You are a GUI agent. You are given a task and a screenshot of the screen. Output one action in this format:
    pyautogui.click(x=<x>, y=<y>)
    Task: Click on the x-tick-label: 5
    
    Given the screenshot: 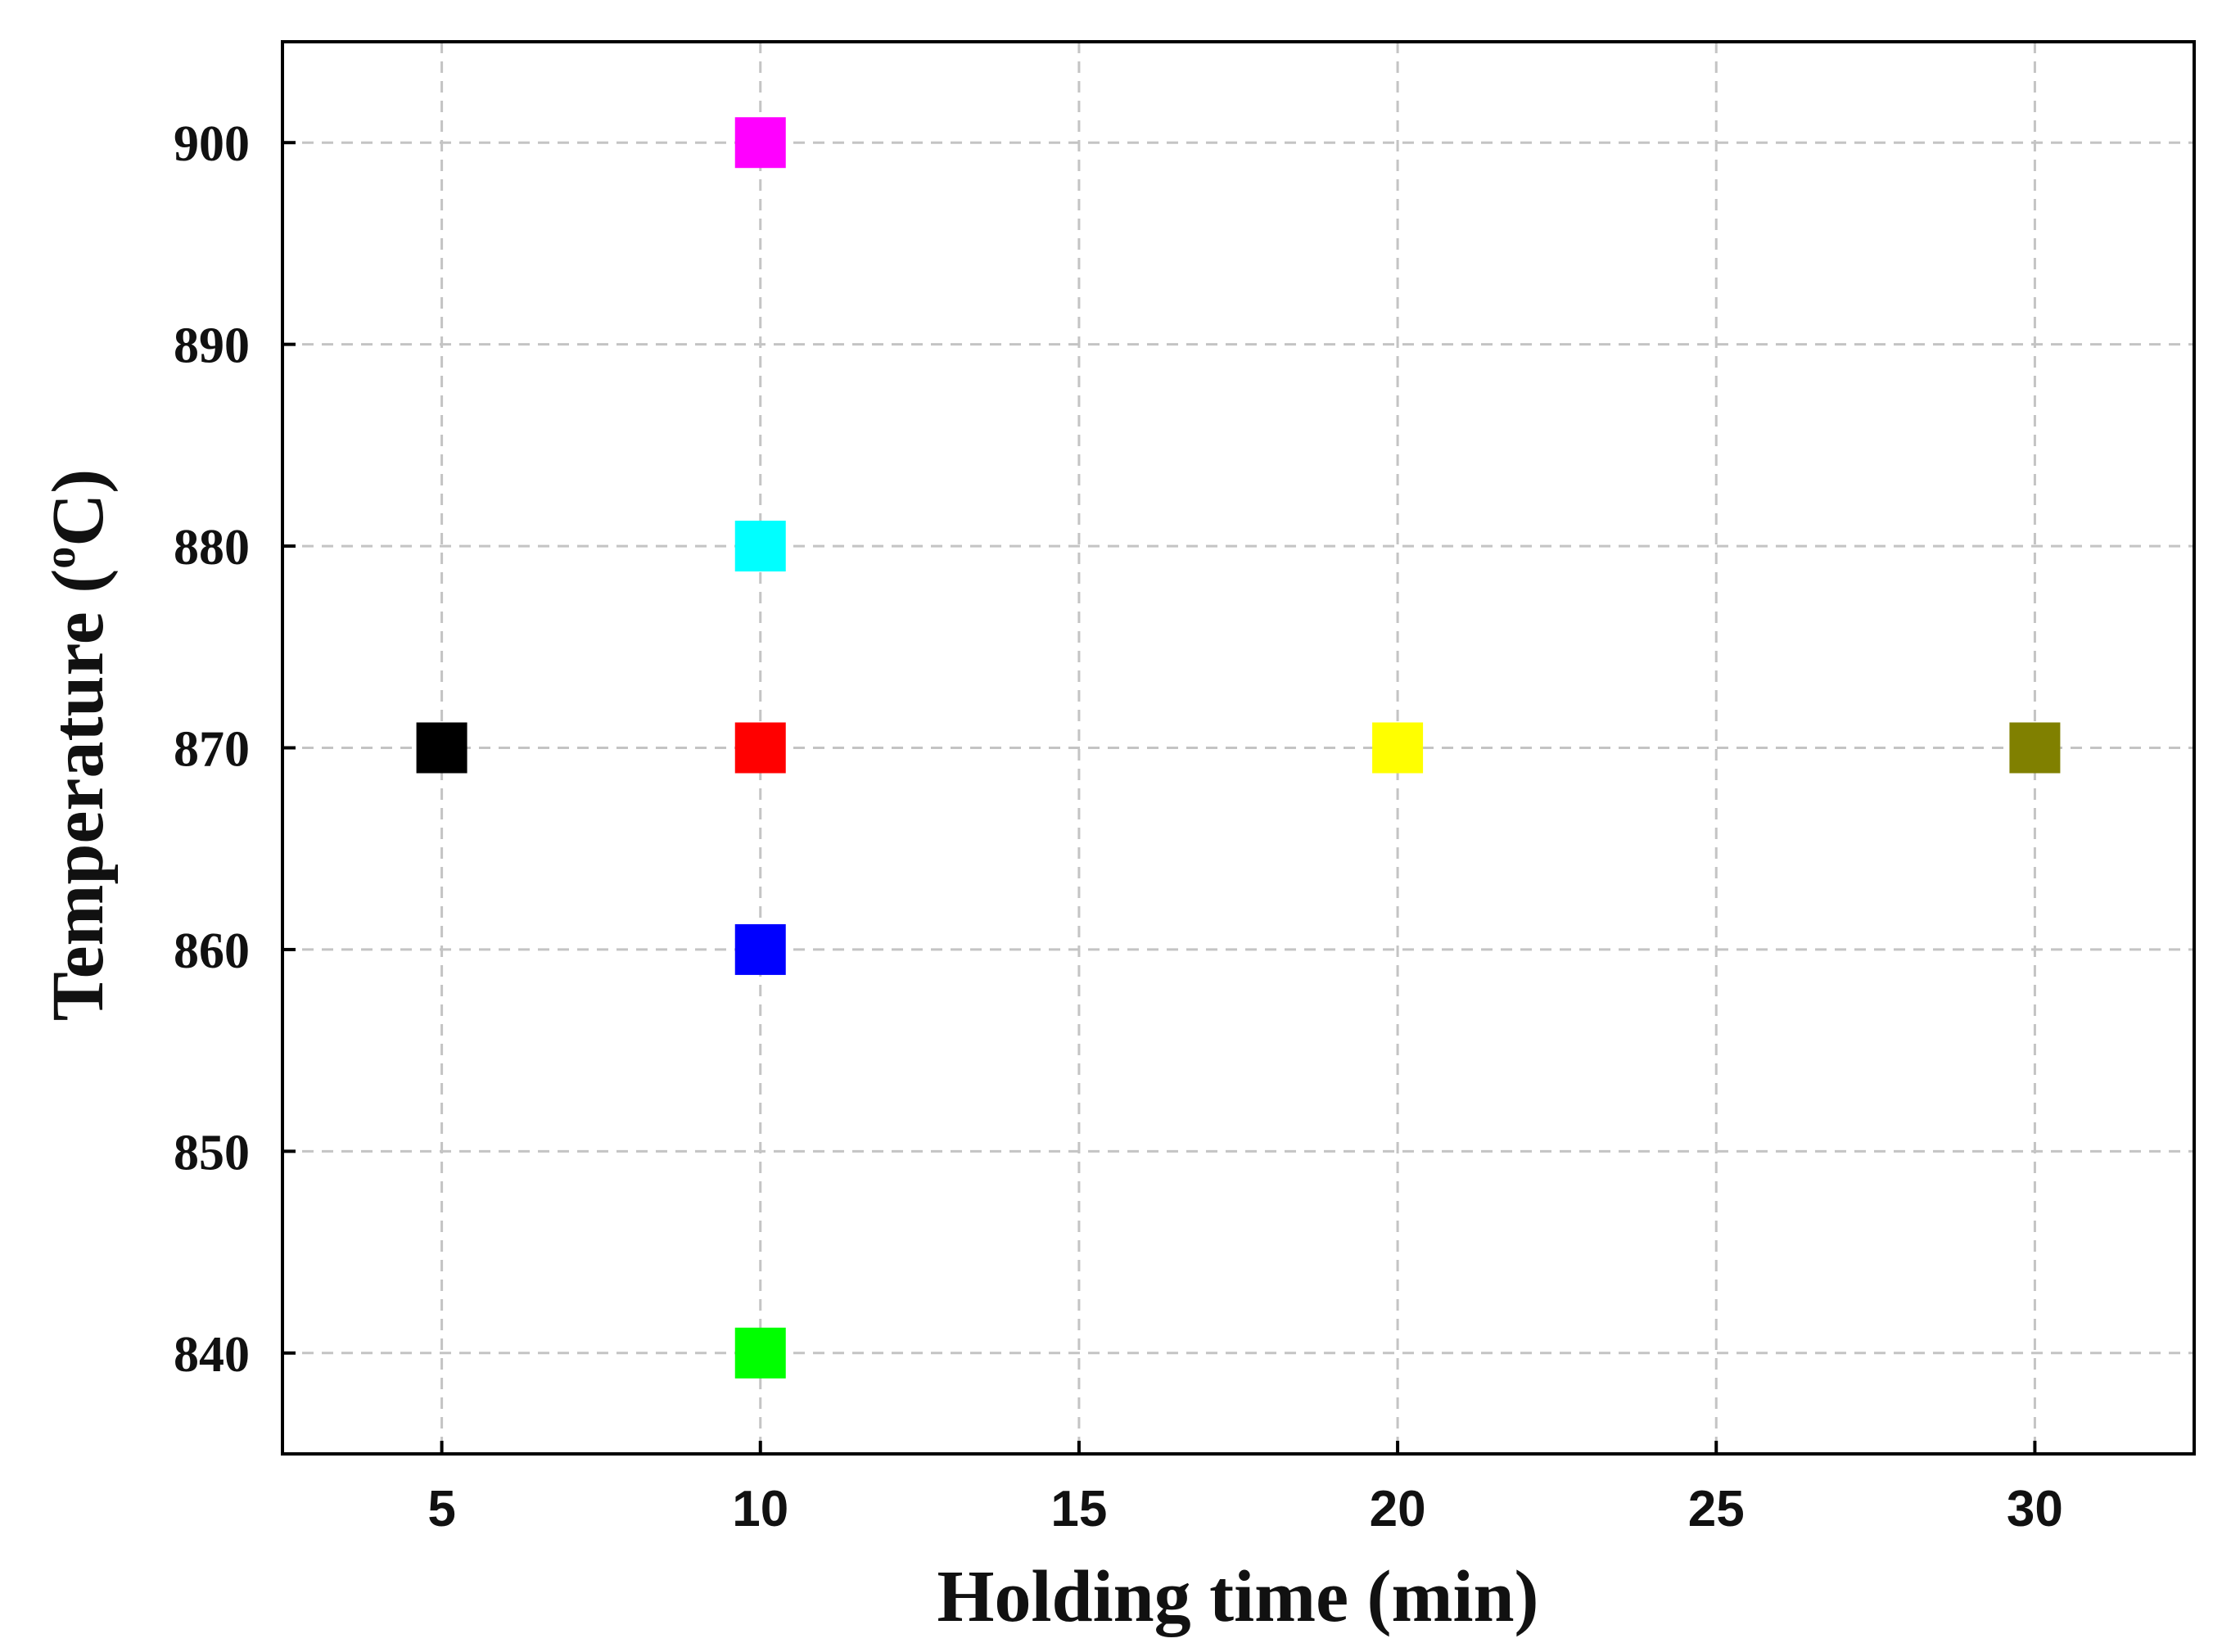 What is the action you would take?
    pyautogui.click(x=441, y=1509)
    